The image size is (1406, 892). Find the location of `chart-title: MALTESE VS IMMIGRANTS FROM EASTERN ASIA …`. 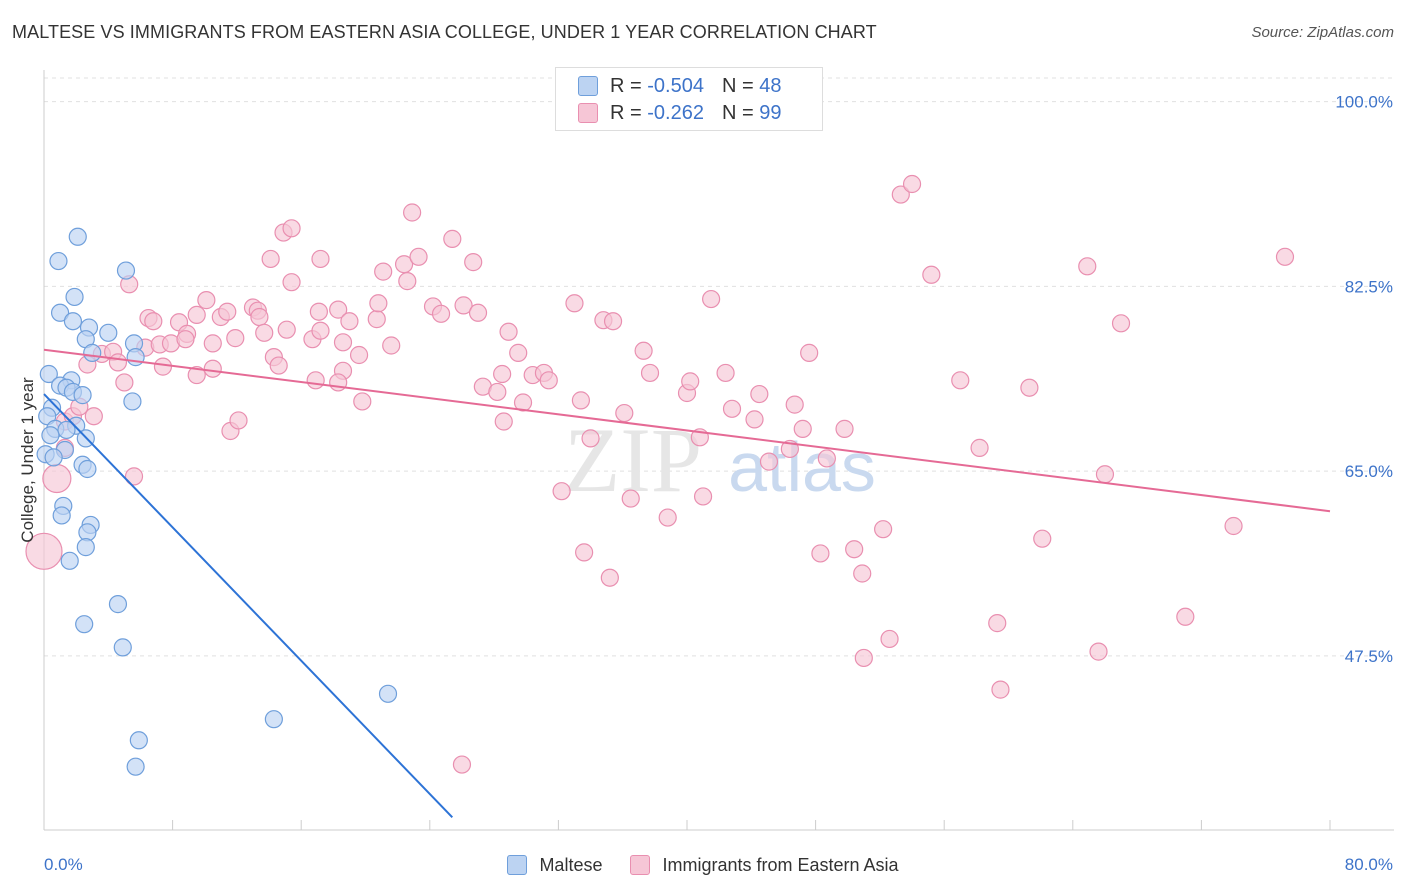

chart-title: MALTESE VS IMMIGRANTS FROM EASTERN ASIA … is located at coordinates (444, 32).